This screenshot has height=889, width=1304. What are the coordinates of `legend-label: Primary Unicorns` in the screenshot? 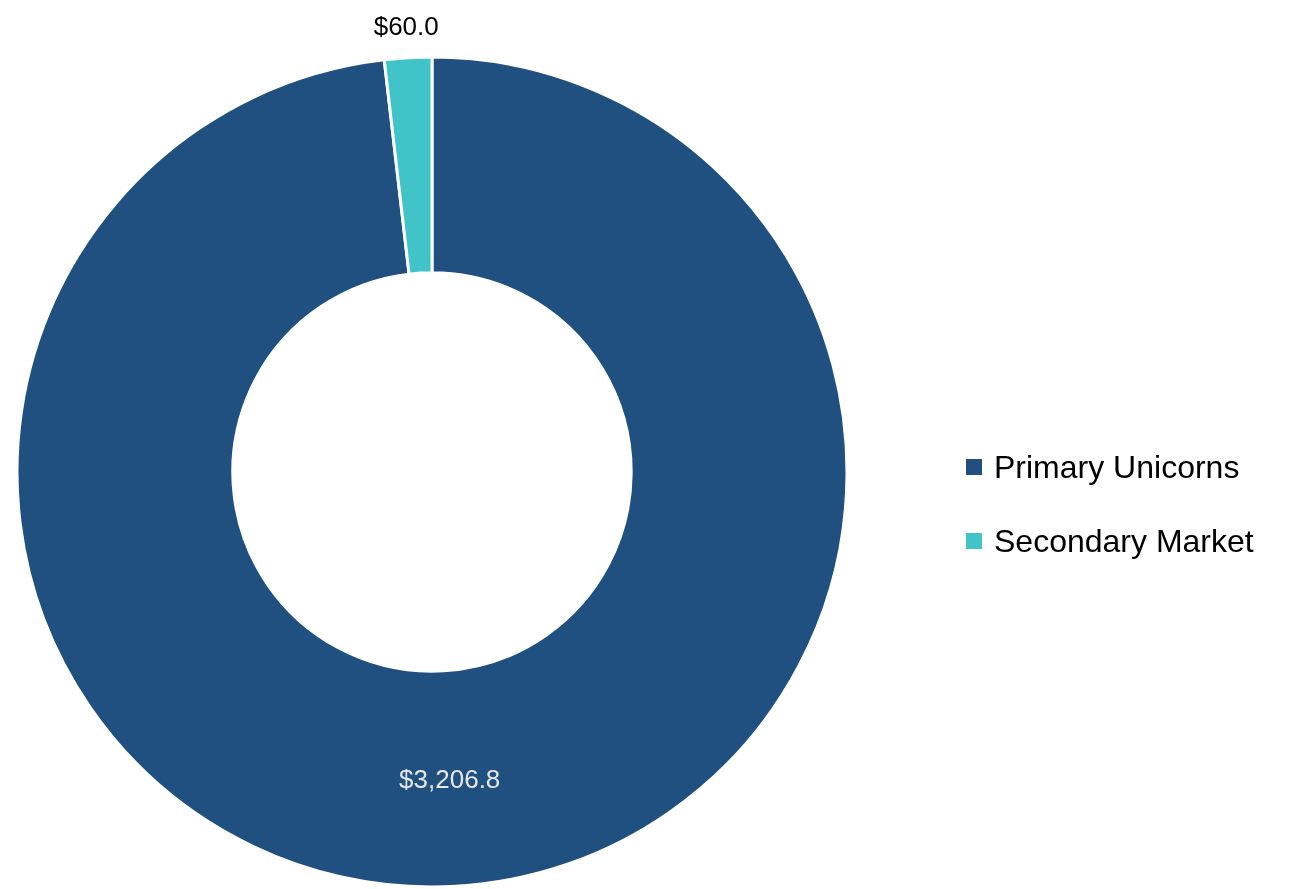 It's located at (1117, 467).